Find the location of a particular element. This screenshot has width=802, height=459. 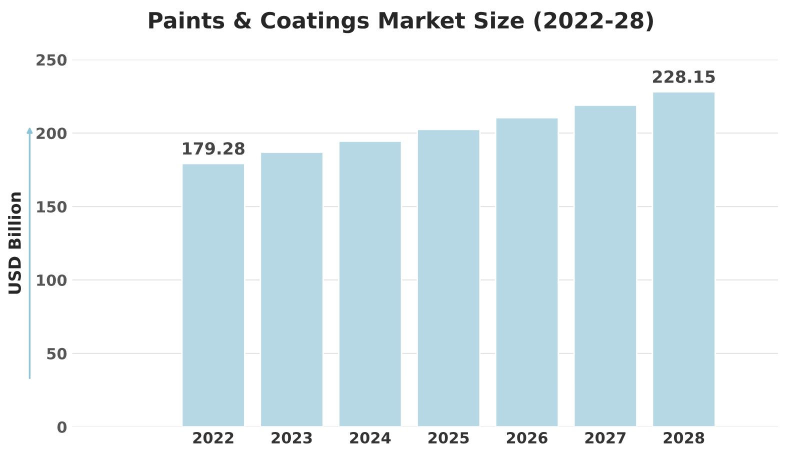

x-tick-label: 2027 is located at coordinates (605, 438).